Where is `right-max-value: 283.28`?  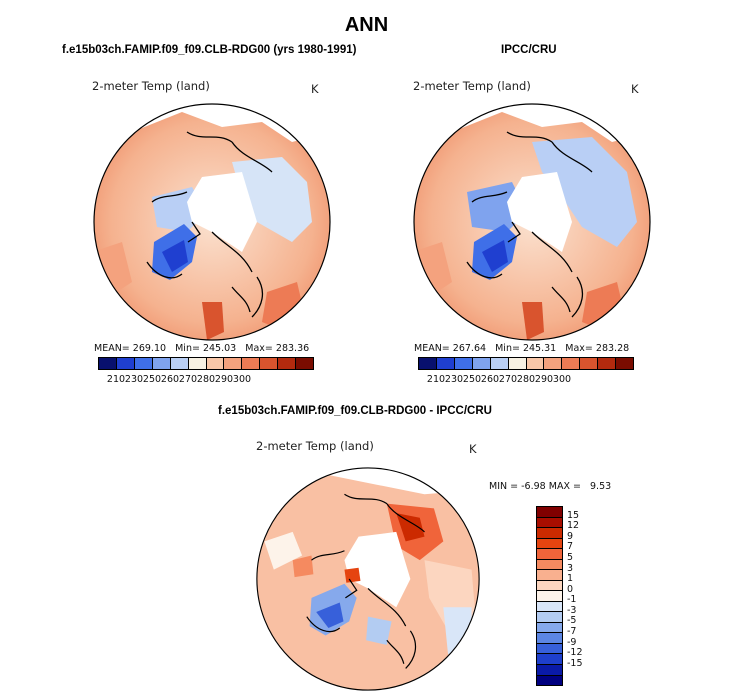
right-max-value: 283.28 is located at coordinates (612, 348).